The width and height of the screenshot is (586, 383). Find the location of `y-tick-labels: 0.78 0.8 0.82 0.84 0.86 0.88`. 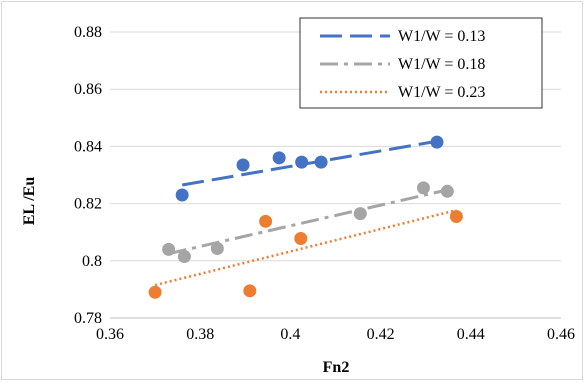

y-tick-labels: 0.78 0.8 0.82 0.84 0.86 0.88 is located at coordinates (88, 175).